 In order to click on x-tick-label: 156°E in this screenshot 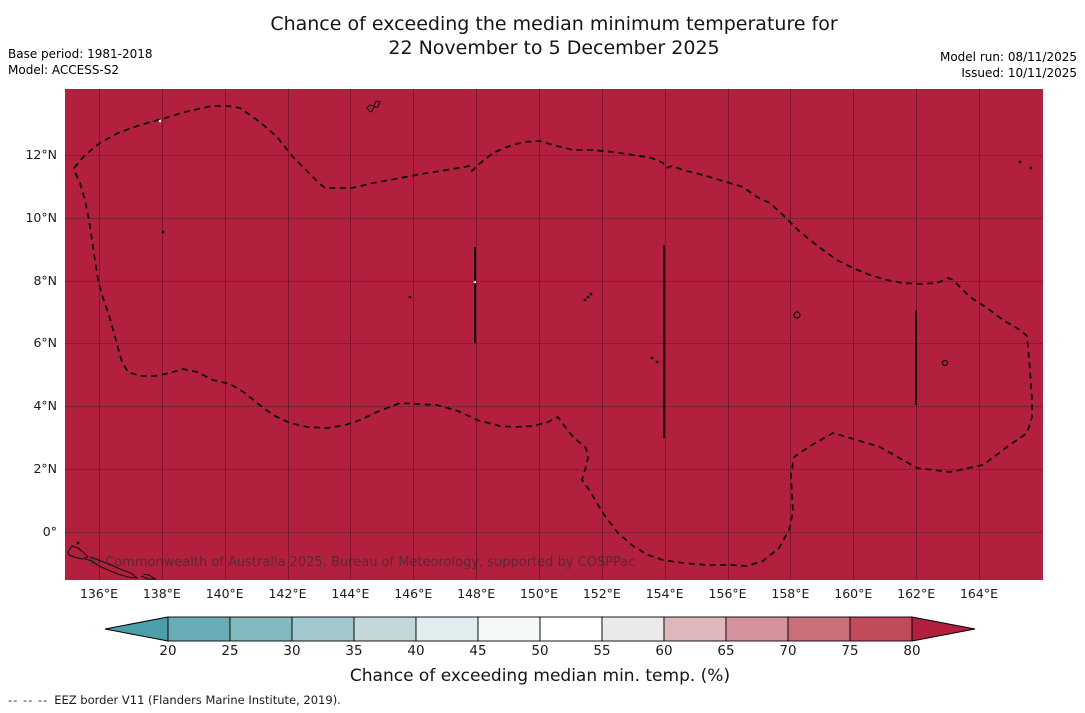, I will do `click(727, 593)`.